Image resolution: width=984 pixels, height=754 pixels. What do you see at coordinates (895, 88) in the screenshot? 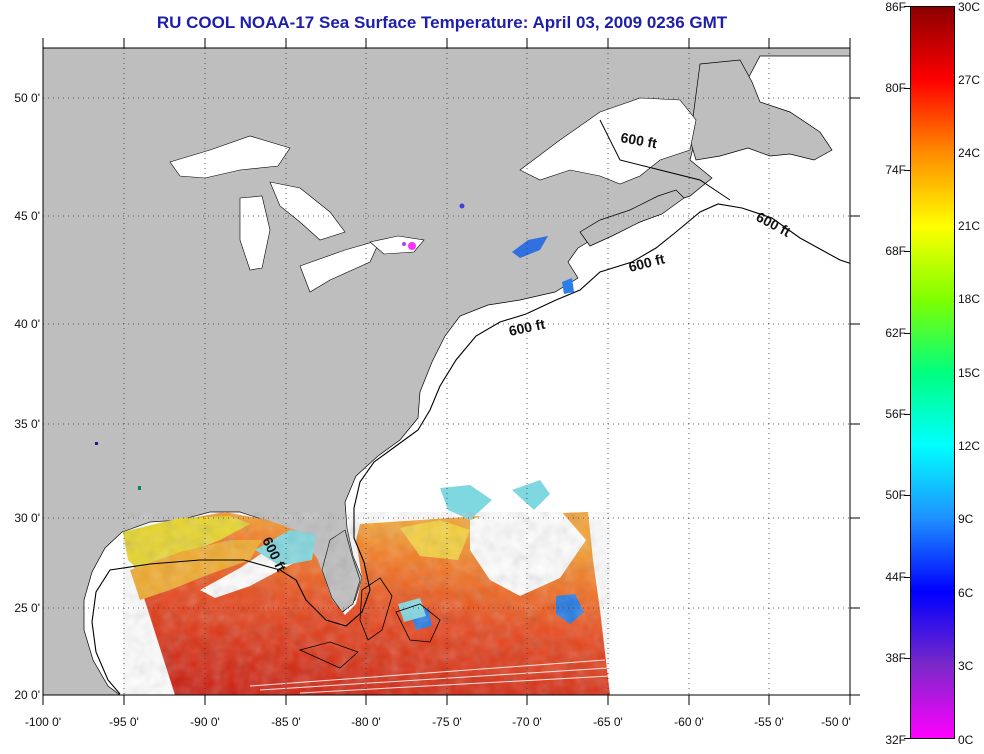
I see `cb-label-80f: 80F` at bounding box center [895, 88].